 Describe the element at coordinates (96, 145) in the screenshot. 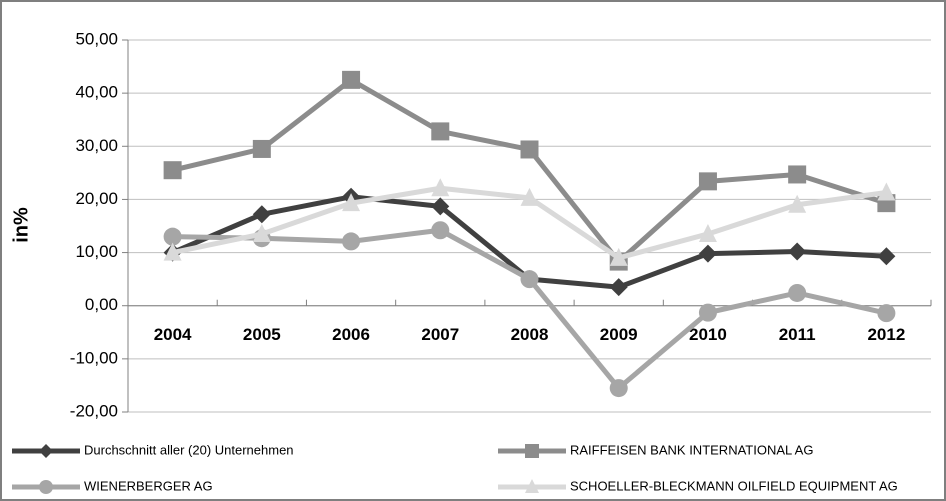

I see `y-tick-label: 30,00` at that location.